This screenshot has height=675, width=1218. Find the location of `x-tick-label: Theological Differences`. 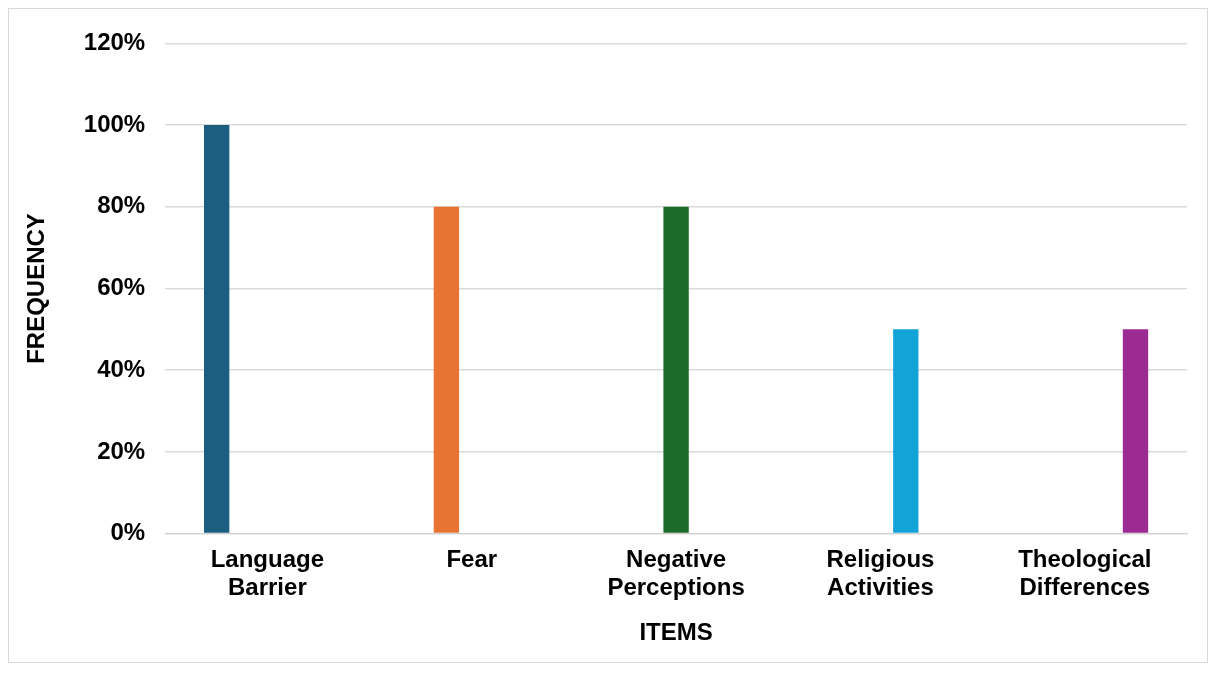

x-tick-label: Theological Differences is located at coordinates (1085, 572).